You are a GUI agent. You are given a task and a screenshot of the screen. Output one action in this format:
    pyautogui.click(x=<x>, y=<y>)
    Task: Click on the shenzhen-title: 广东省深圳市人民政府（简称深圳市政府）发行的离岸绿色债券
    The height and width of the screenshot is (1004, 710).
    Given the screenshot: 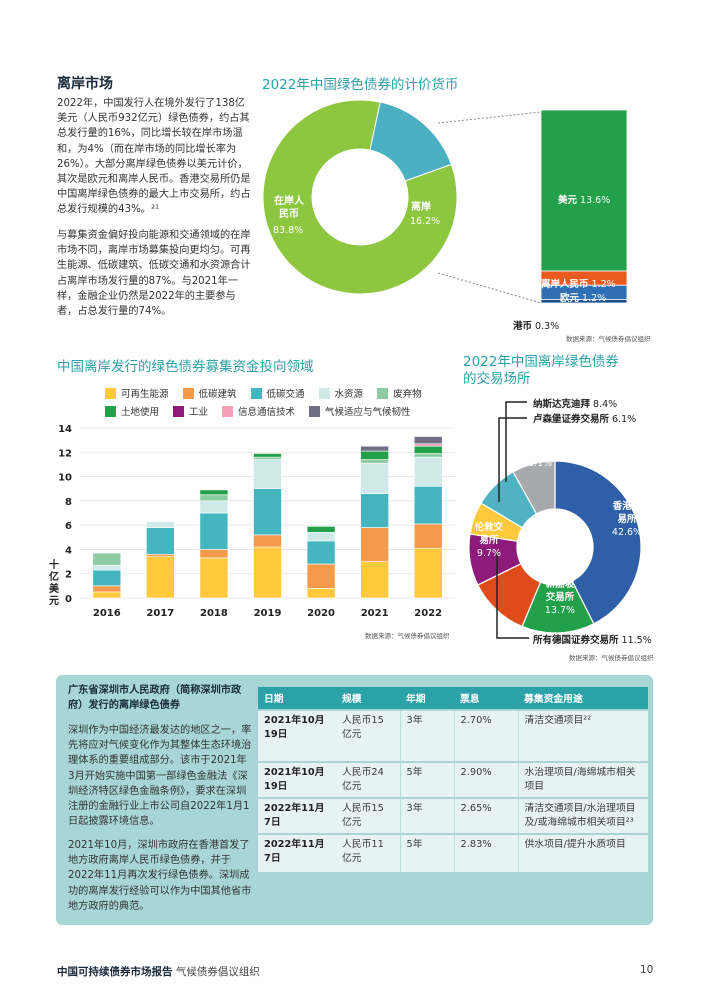 What is the action you would take?
    pyautogui.click(x=160, y=698)
    